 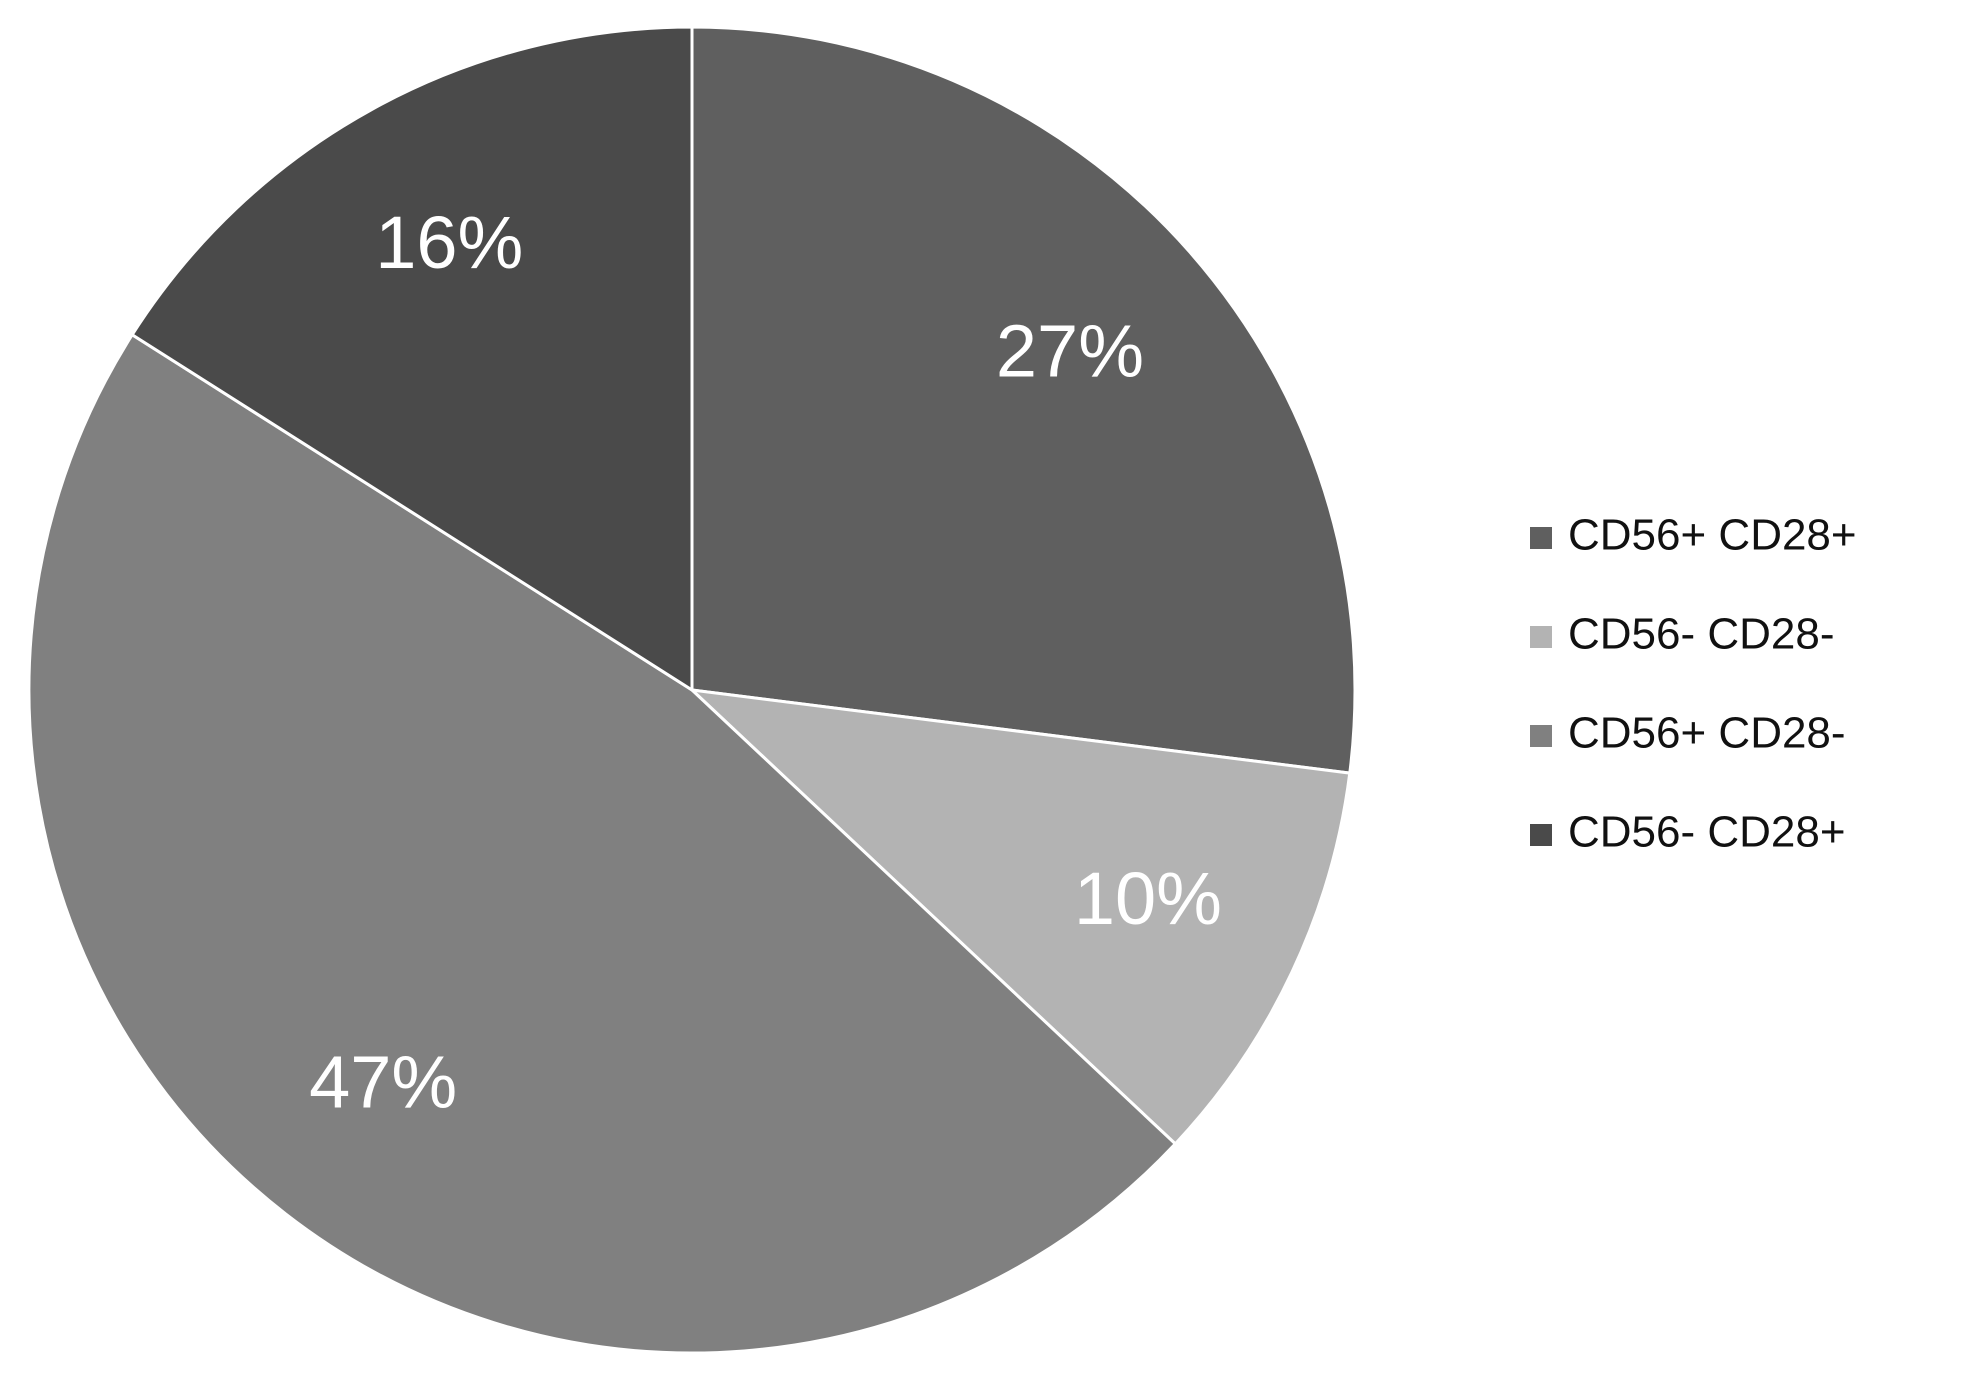 What do you see at coordinates (1148, 898) in the screenshot?
I see `slice-label: 10%` at bounding box center [1148, 898].